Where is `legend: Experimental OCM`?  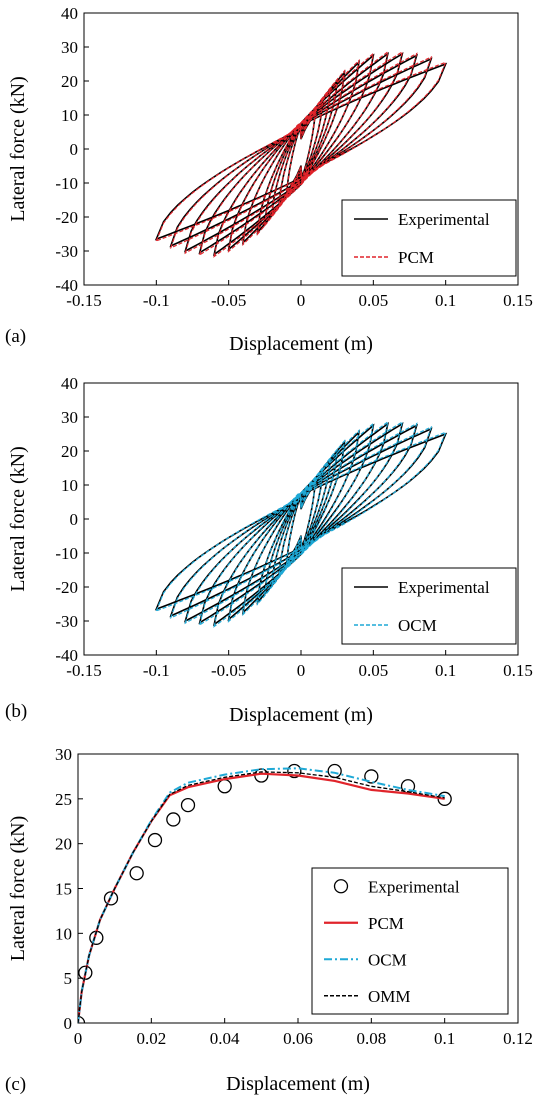
legend: Experimental OCM is located at coordinates (429, 606).